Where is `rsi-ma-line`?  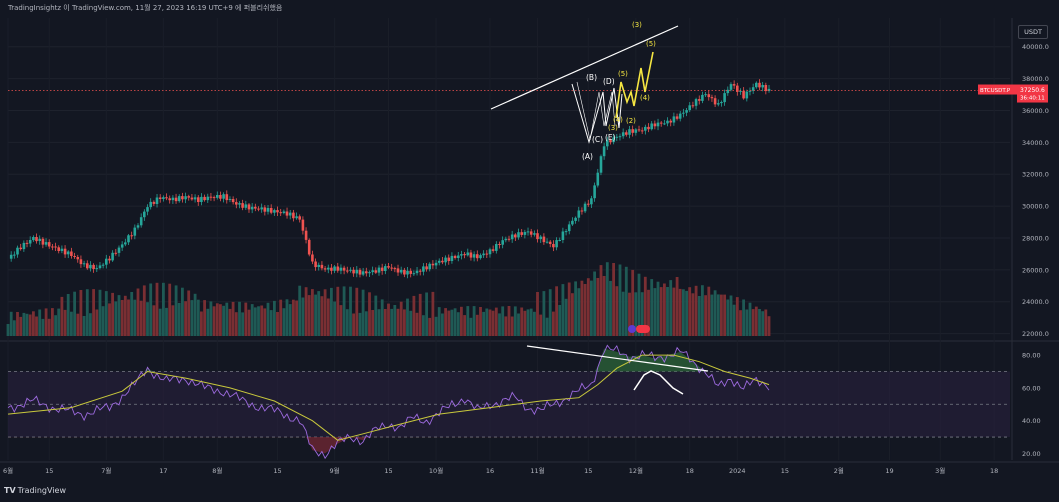 rsi-ma-line is located at coordinates (388, 397).